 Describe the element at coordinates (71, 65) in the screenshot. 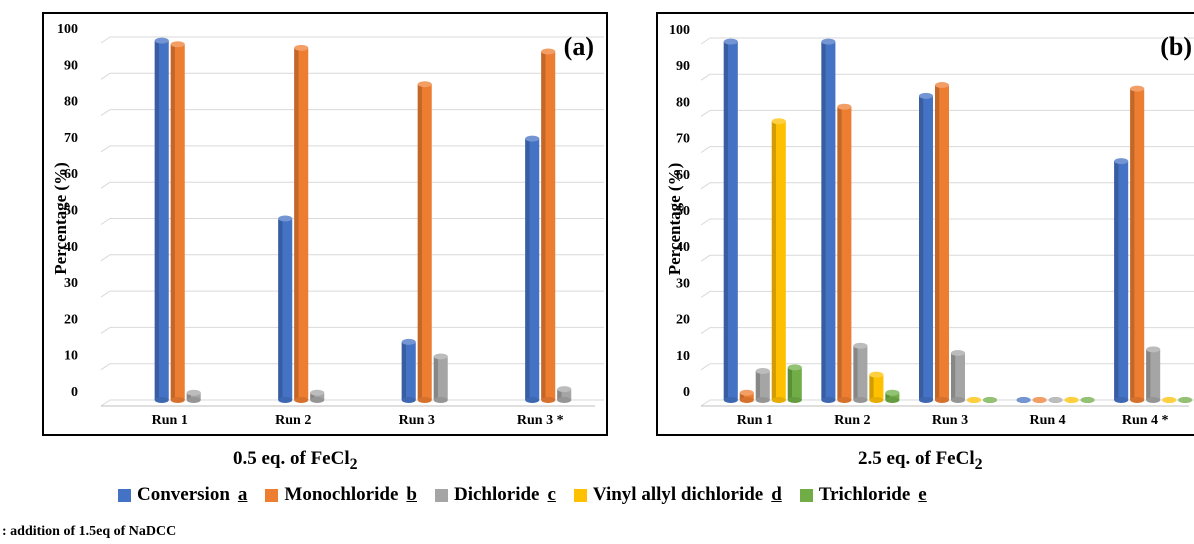

I see `y-tick-label: 90` at that location.